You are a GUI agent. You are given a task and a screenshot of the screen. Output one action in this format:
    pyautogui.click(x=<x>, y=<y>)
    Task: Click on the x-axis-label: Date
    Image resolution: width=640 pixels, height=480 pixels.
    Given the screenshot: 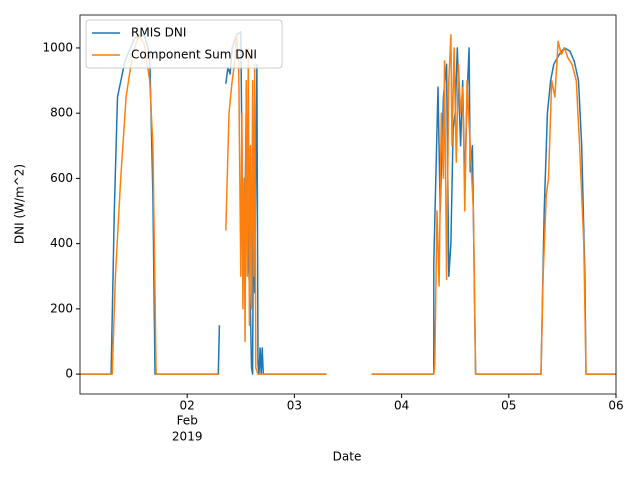 What is the action you would take?
    pyautogui.click(x=347, y=457)
    